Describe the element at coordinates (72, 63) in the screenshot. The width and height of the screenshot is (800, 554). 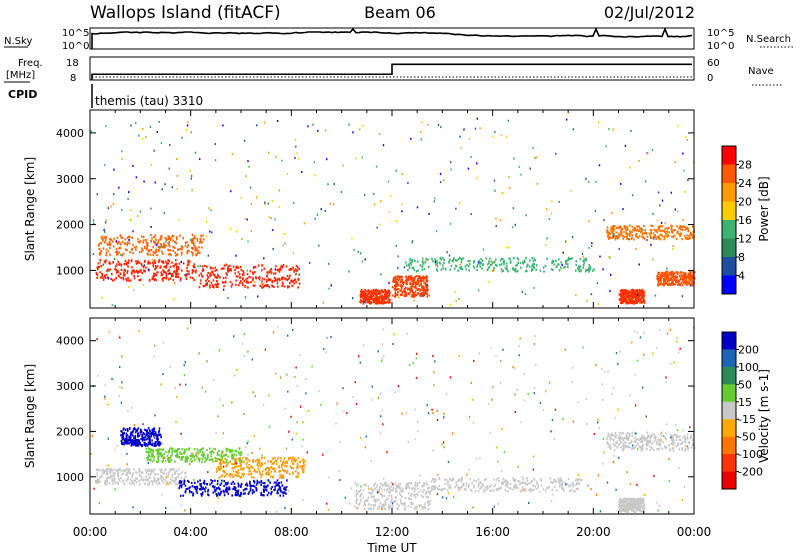
I see `freq-tick-top: 18` at that location.